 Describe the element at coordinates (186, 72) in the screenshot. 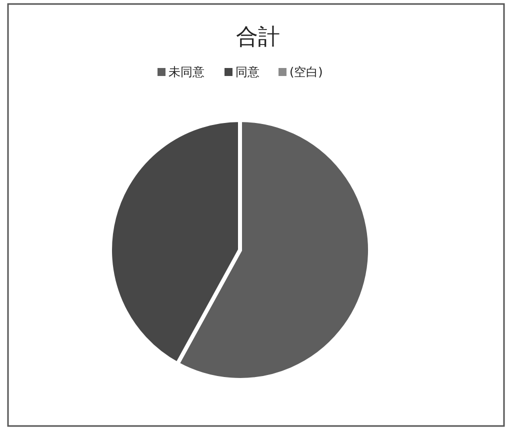

I see `legend-label: 未同意` at that location.